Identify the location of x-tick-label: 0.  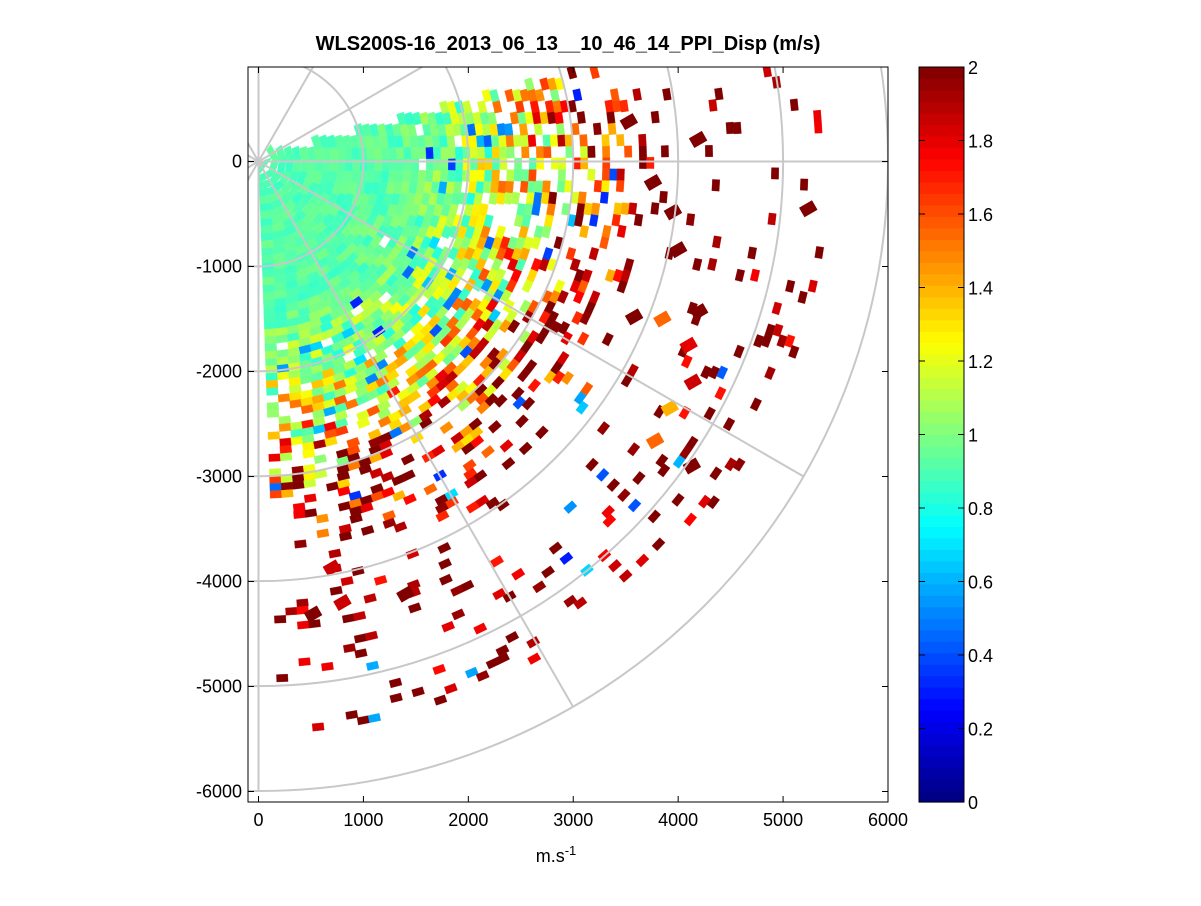
(258, 820).